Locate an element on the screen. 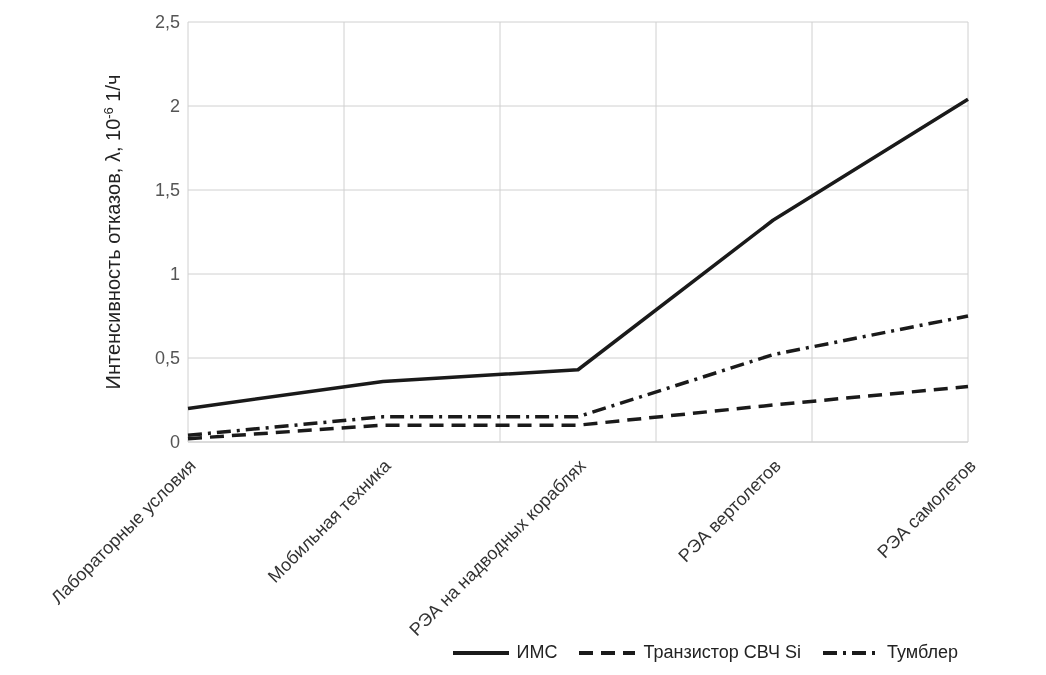 The image size is (1046, 675). line-series is located at coordinates (578, 376).